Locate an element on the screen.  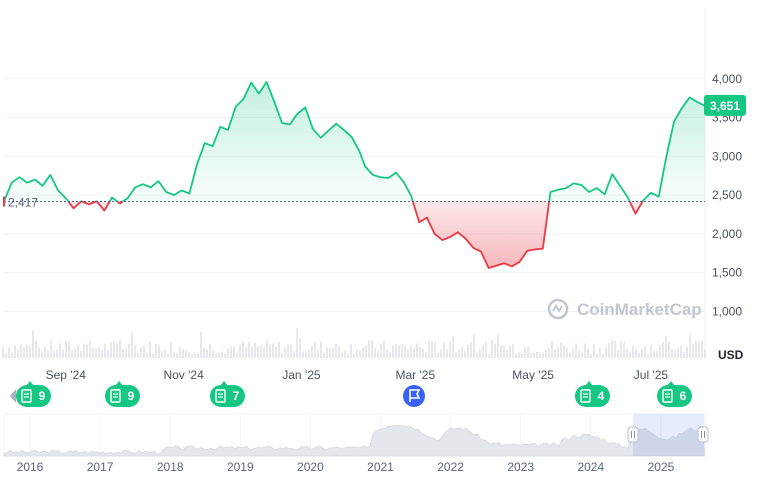
badge-pointer is located at coordinates (119, 383).